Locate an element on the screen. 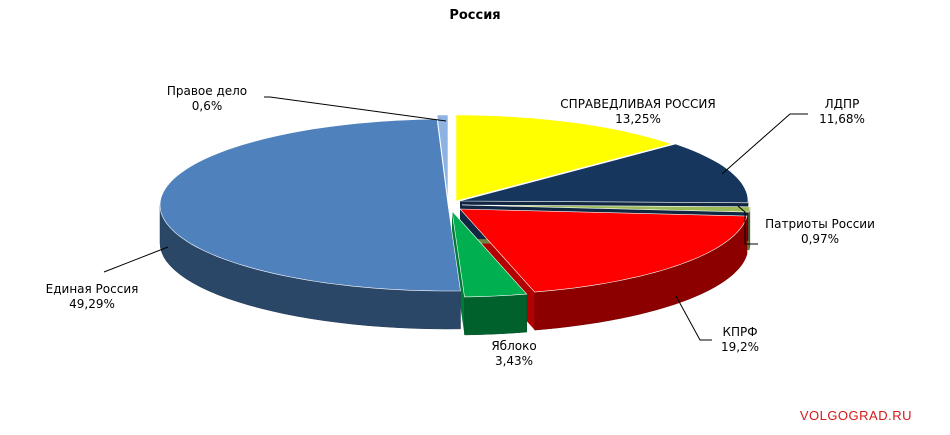  slice-value-0: 13,25% is located at coordinates (638, 119).